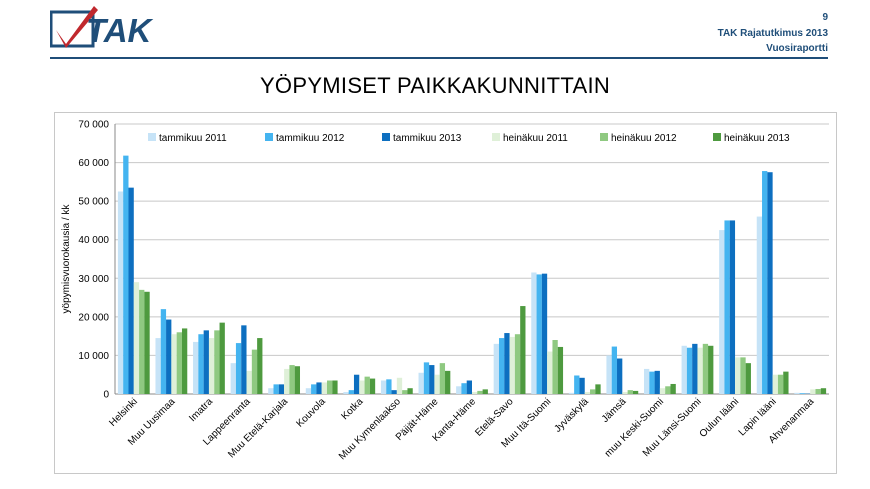 The height and width of the screenshot is (489, 870). Describe the element at coordinates (310, 138) in the screenshot. I see `legend-label: tammikuu 2012` at that location.